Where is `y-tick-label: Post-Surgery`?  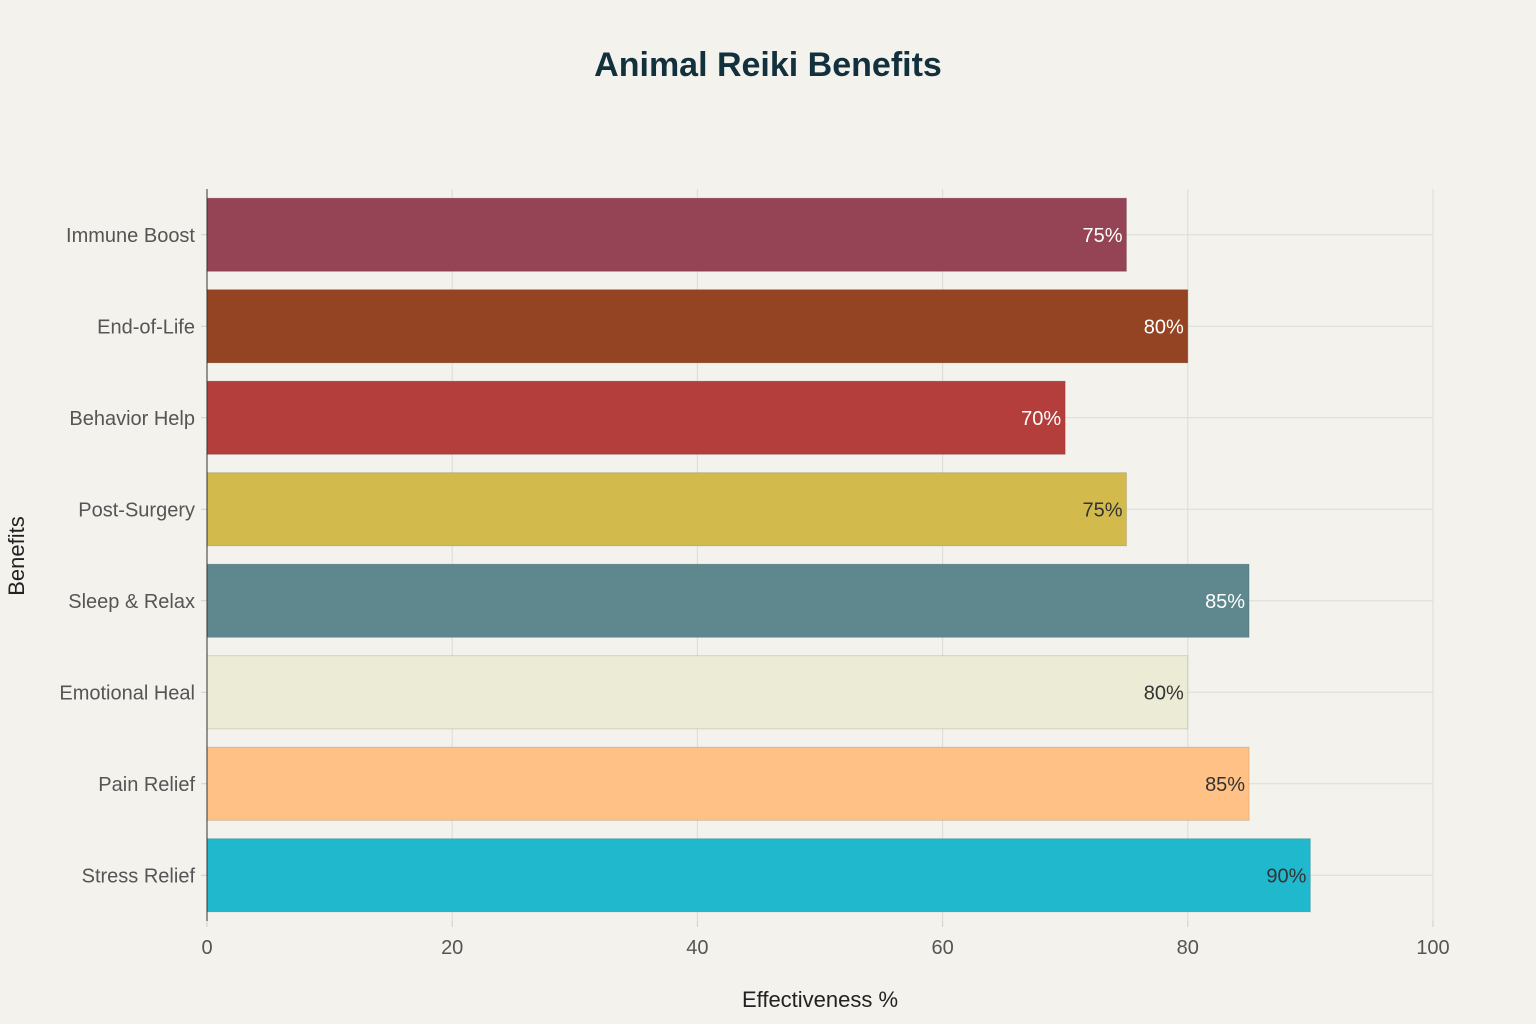 y-tick-label: Post-Surgery is located at coordinates (136, 510).